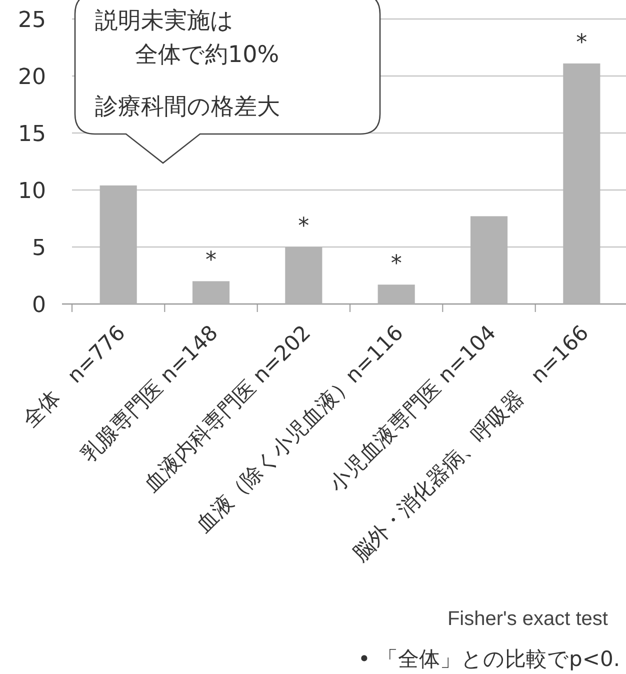 The height and width of the screenshot is (674, 626). Describe the element at coordinates (32, 20) in the screenshot. I see `y-tick-label: 25` at that location.